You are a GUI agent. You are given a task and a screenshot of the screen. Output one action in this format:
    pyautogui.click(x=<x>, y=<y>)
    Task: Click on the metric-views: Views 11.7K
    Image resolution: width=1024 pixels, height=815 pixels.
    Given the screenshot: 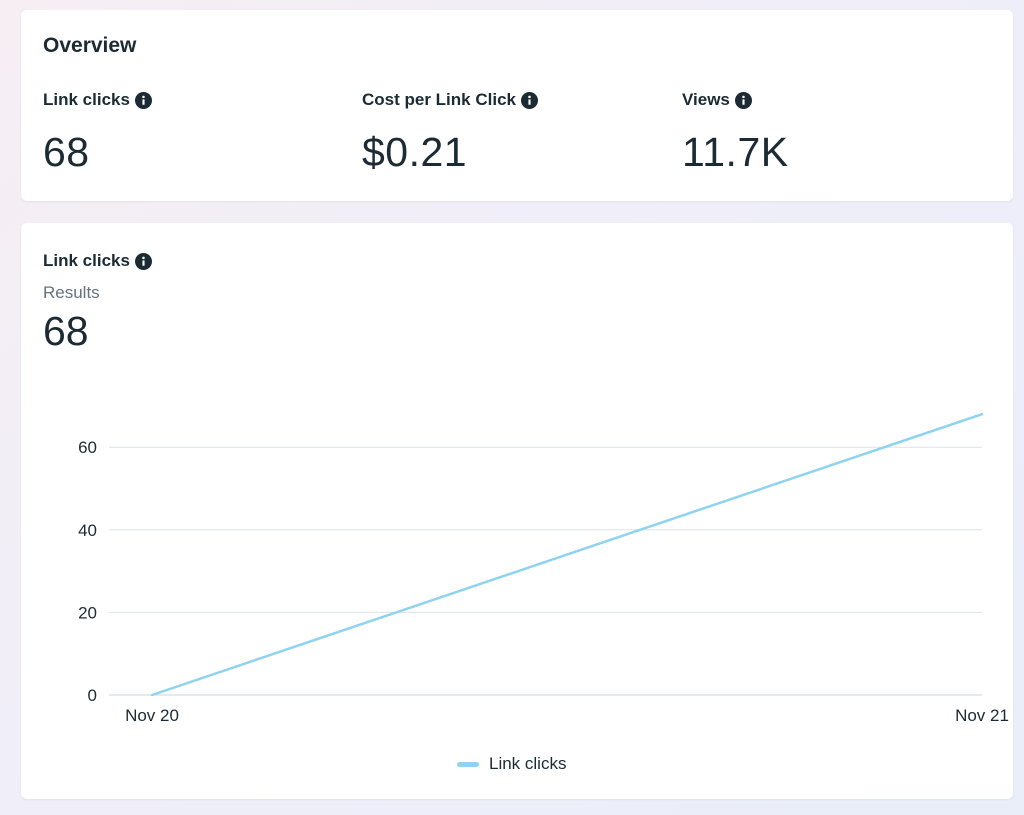 What is the action you would take?
    pyautogui.click(x=735, y=132)
    